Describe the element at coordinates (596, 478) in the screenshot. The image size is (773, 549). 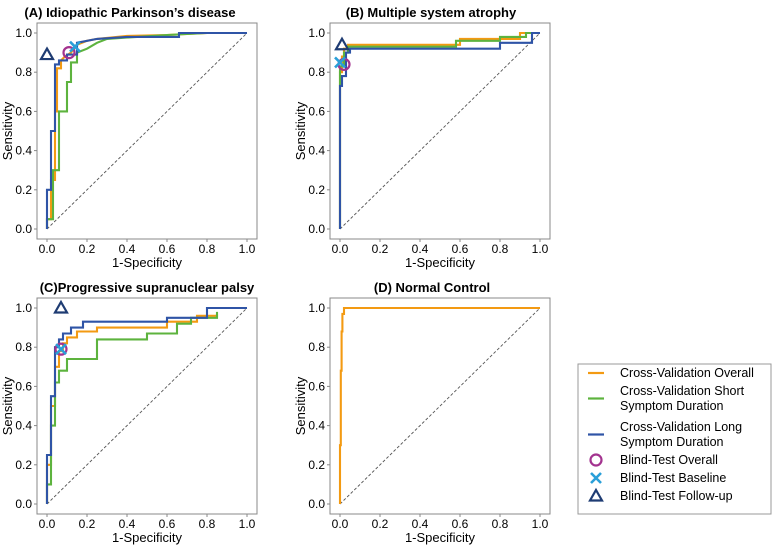
I see `legend-swatch-blind_baseline` at that location.